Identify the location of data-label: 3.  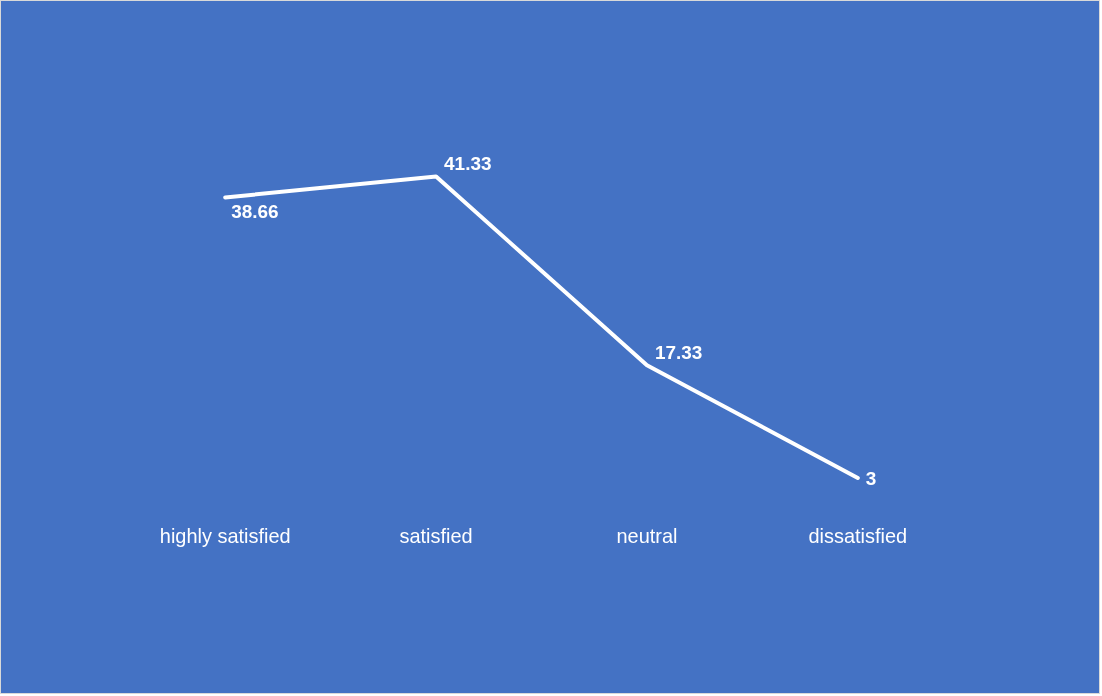
(871, 479).